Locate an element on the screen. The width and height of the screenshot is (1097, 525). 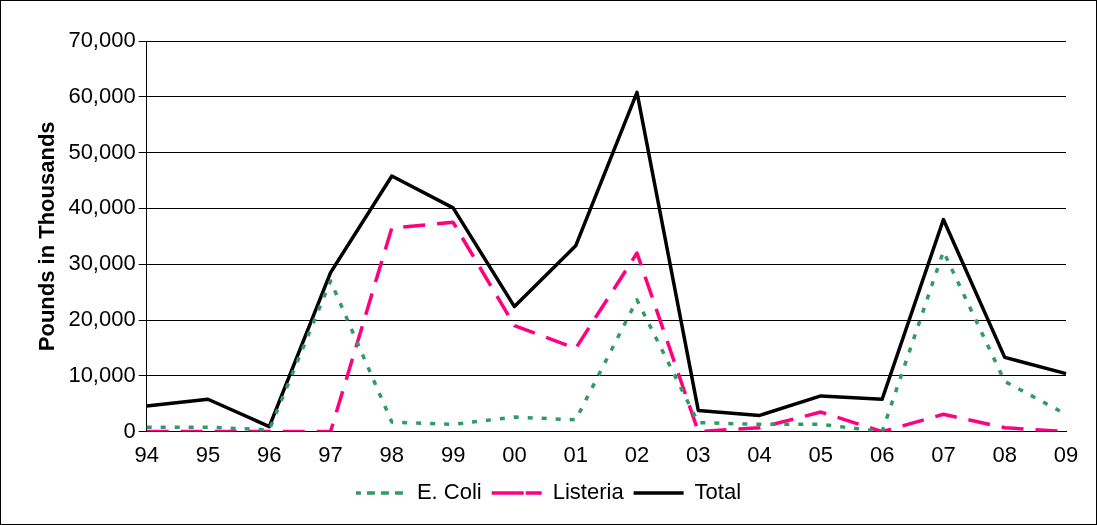
x-tick-label: 07 is located at coordinates (943, 454).